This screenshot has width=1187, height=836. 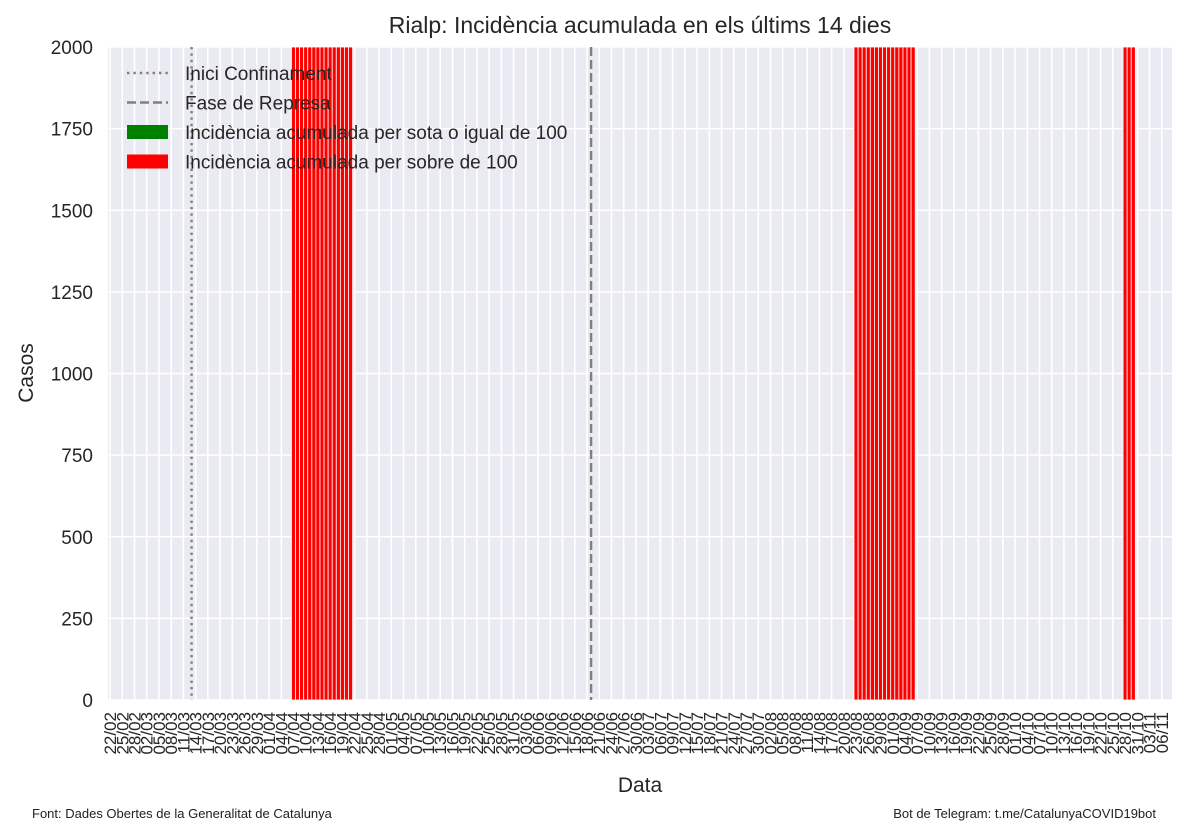 I want to click on x-axis-label: Data, so click(x=640, y=785).